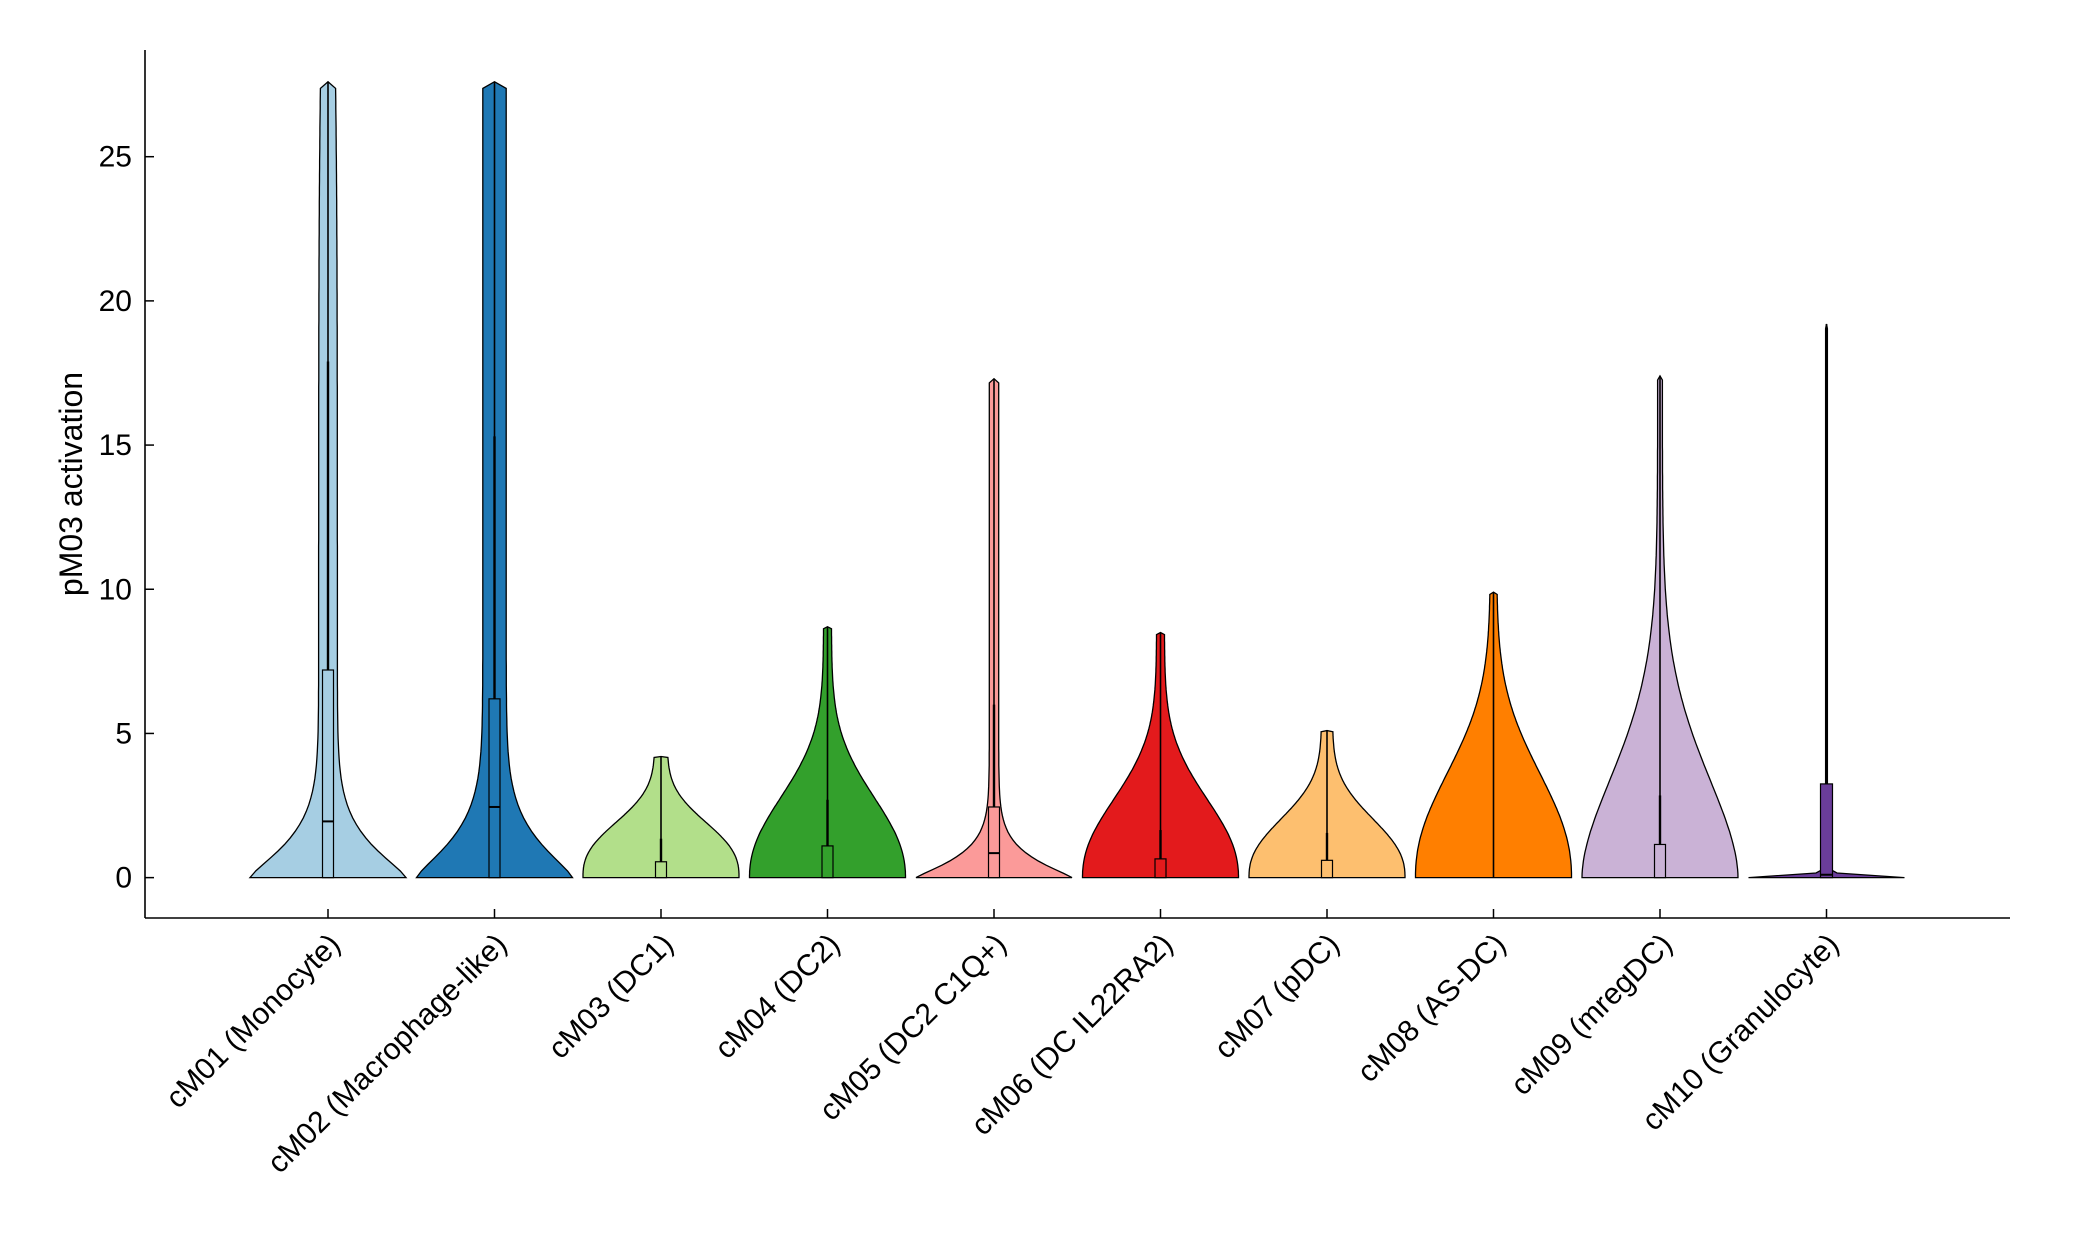  Describe the element at coordinates (115, 301) in the screenshot. I see `y-tick-label-20: 20` at that location.